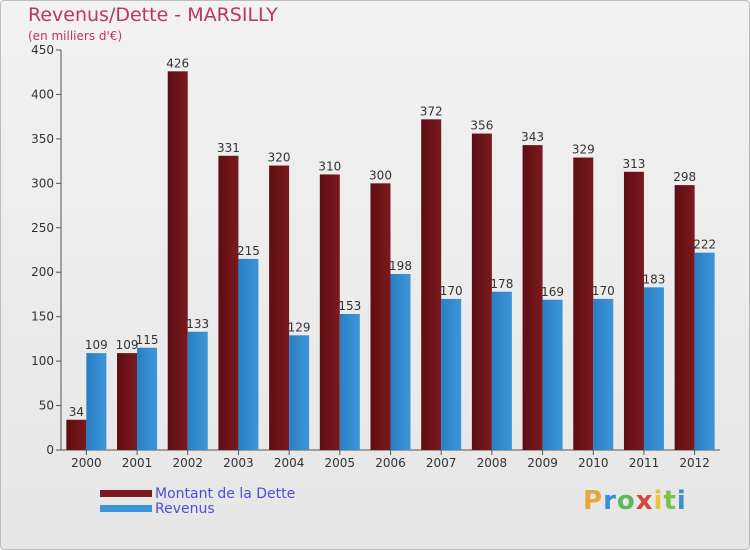 The image size is (750, 550). I want to click on logo-letter: r, so click(610, 501).